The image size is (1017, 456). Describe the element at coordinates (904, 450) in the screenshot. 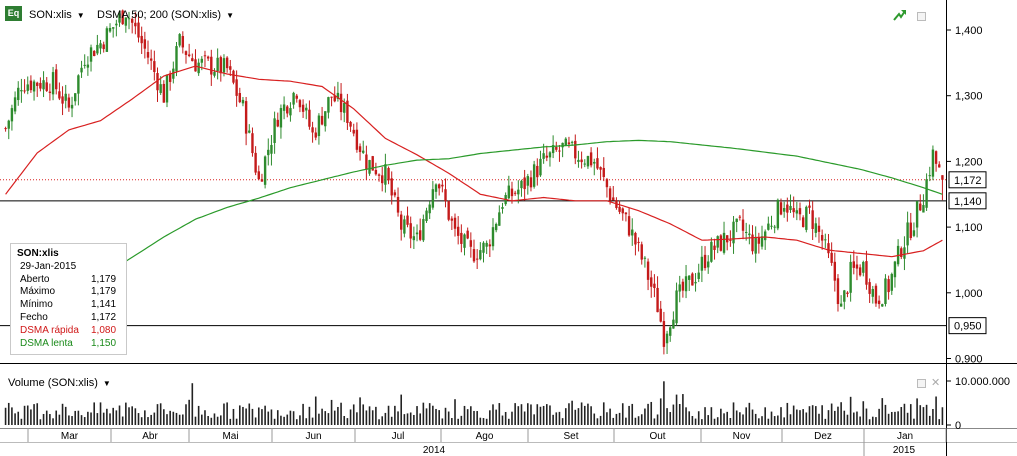

I see `year-label: 2015` at that location.